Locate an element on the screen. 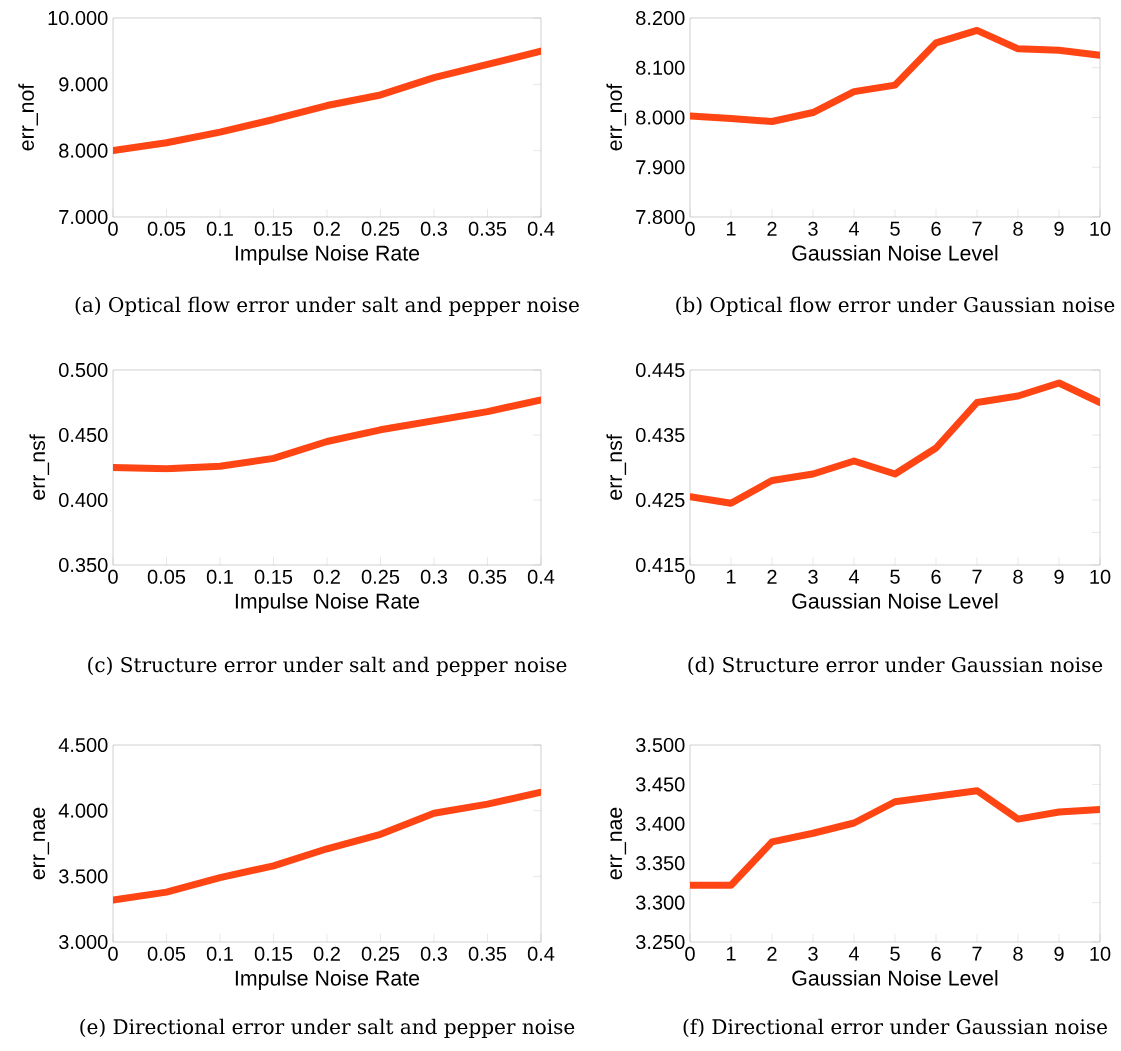  y-tick-label: 8.100 is located at coordinates (660, 67).